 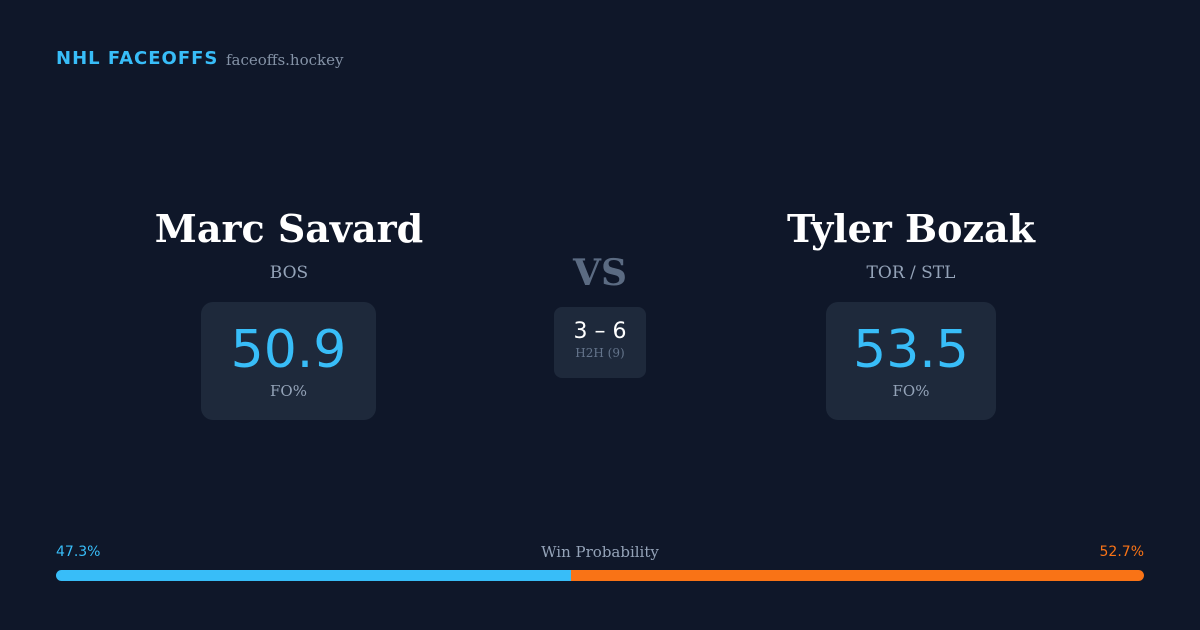 I want to click on fo-value: 50.9, so click(x=288, y=350).